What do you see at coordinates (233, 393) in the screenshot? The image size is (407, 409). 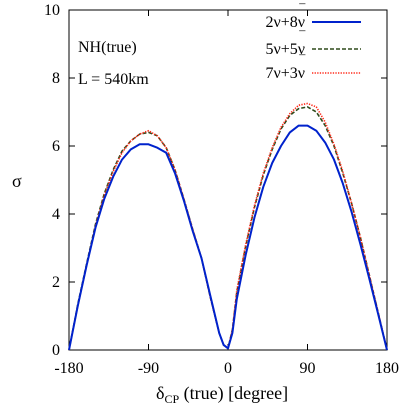 I see `x-axis-label-rest: (true) [degree]` at bounding box center [233, 393].